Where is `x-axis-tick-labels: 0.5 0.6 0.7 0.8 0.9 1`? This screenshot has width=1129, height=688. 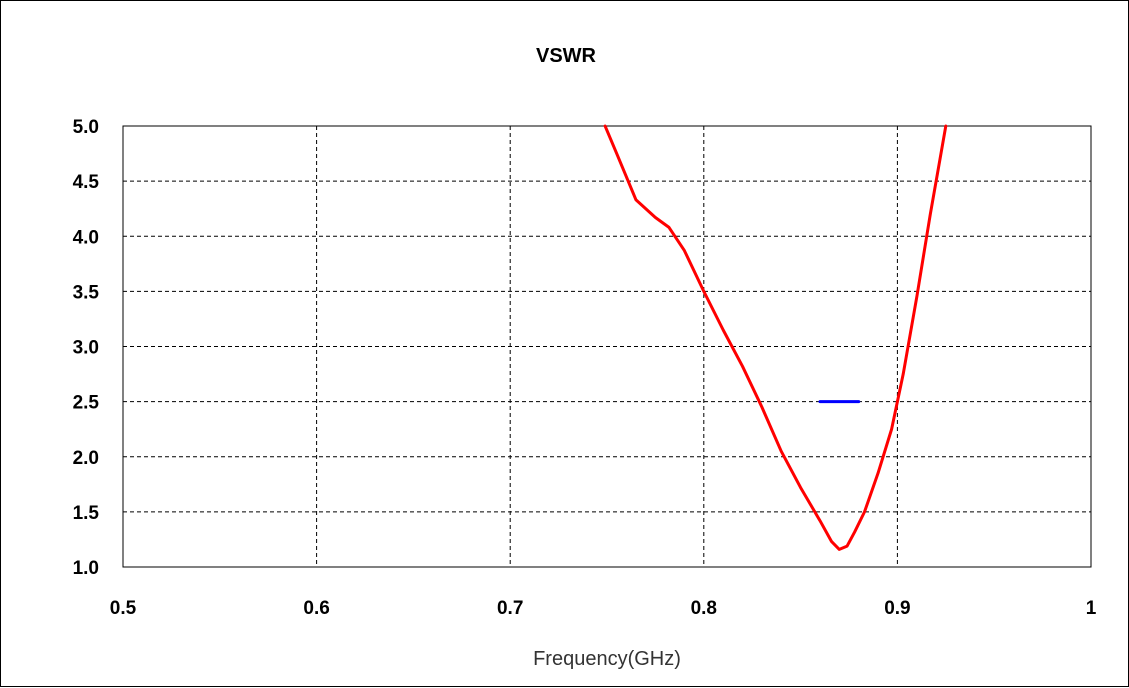 x-axis-tick-labels: 0.5 0.6 0.7 0.8 0.9 1 is located at coordinates (603, 608).